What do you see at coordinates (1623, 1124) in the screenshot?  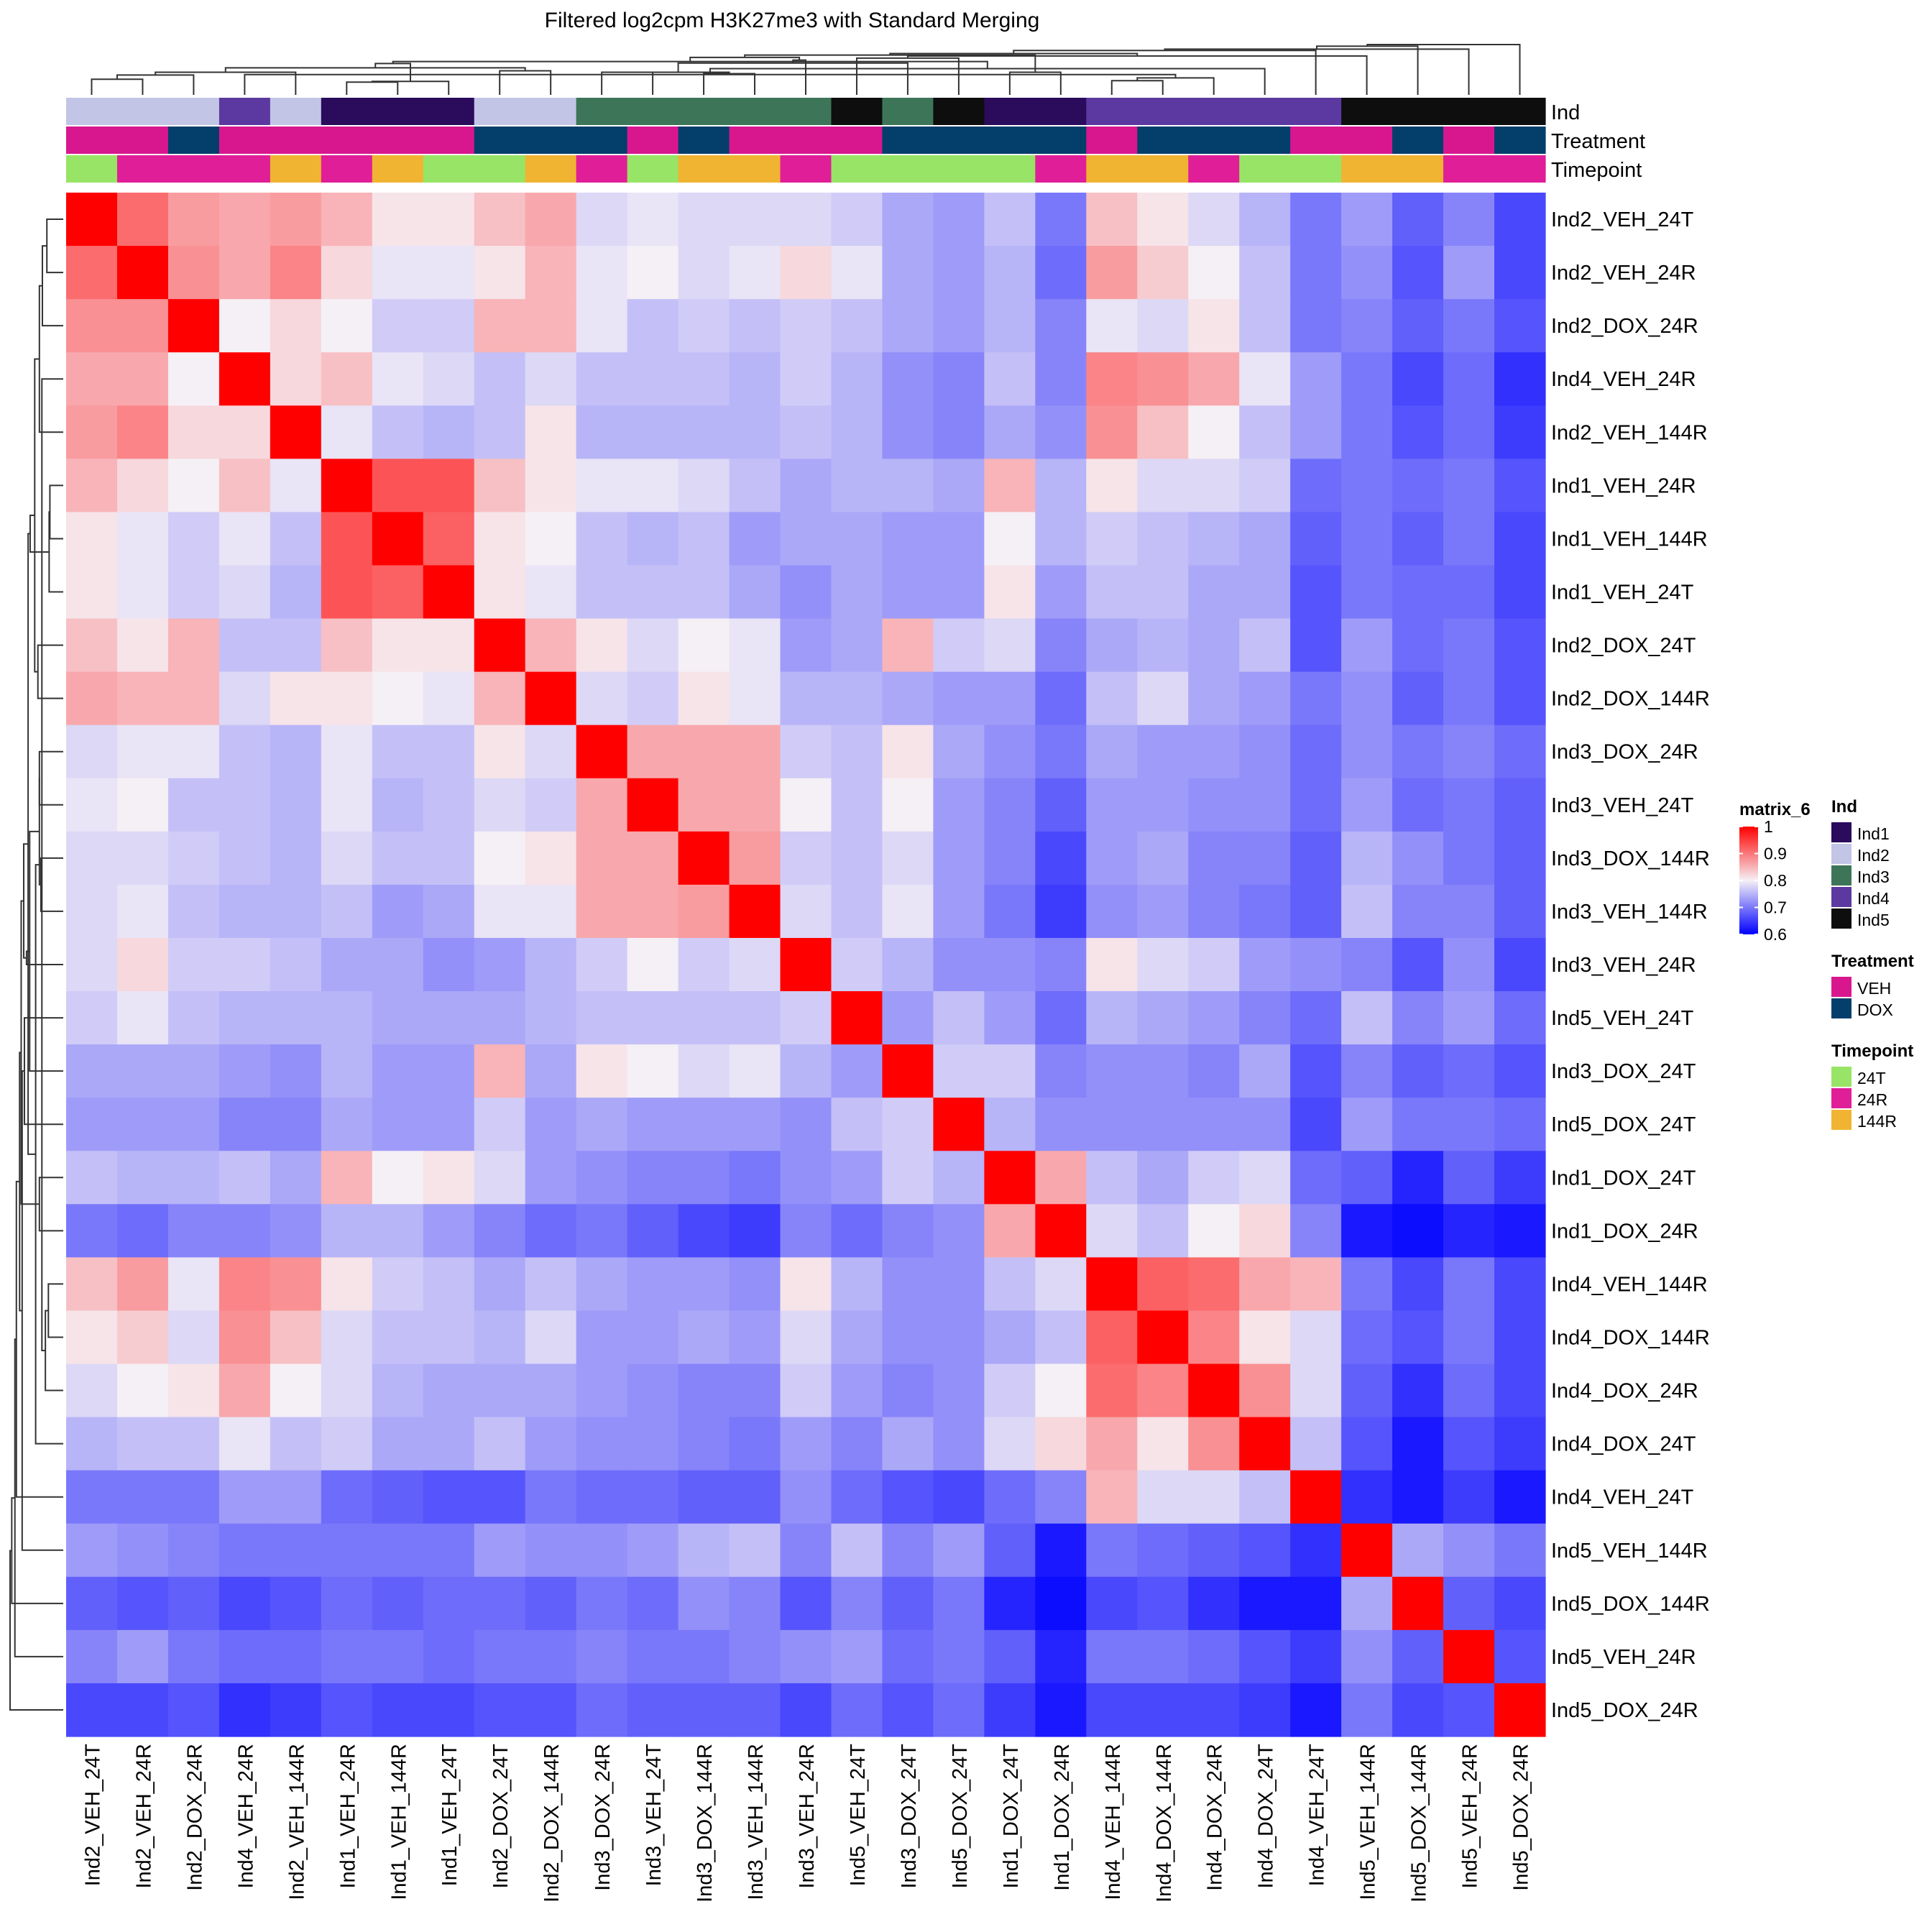 I see `row-label: Ind5_DOX_24T` at bounding box center [1623, 1124].